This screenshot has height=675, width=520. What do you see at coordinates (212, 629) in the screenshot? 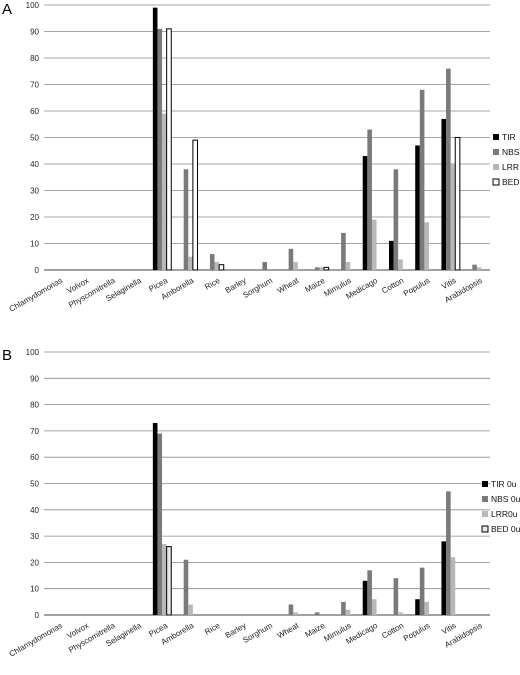
I see `panel-b-x-category-label: Rice` at bounding box center [212, 629].